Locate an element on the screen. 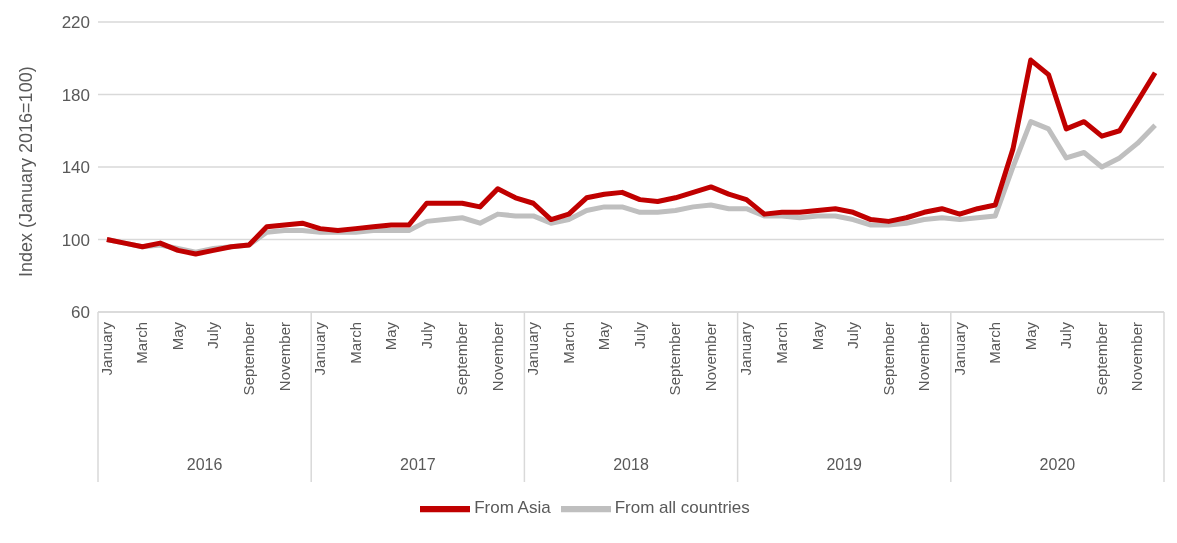 Image resolution: width=1177 pixels, height=543 pixels. y-tick-label: 60 is located at coordinates (80, 313).